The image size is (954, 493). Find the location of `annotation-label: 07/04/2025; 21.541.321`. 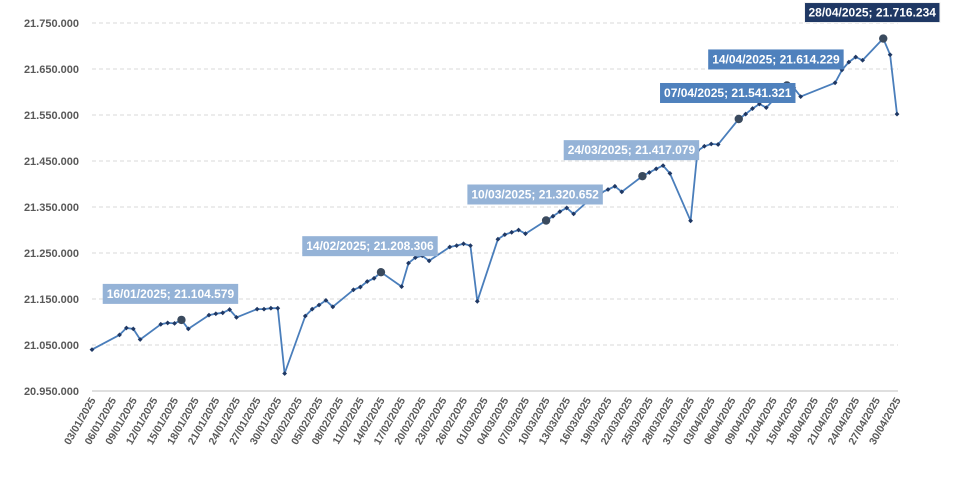

annotation-label: 07/04/2025; 21.541.321 is located at coordinates (728, 92).